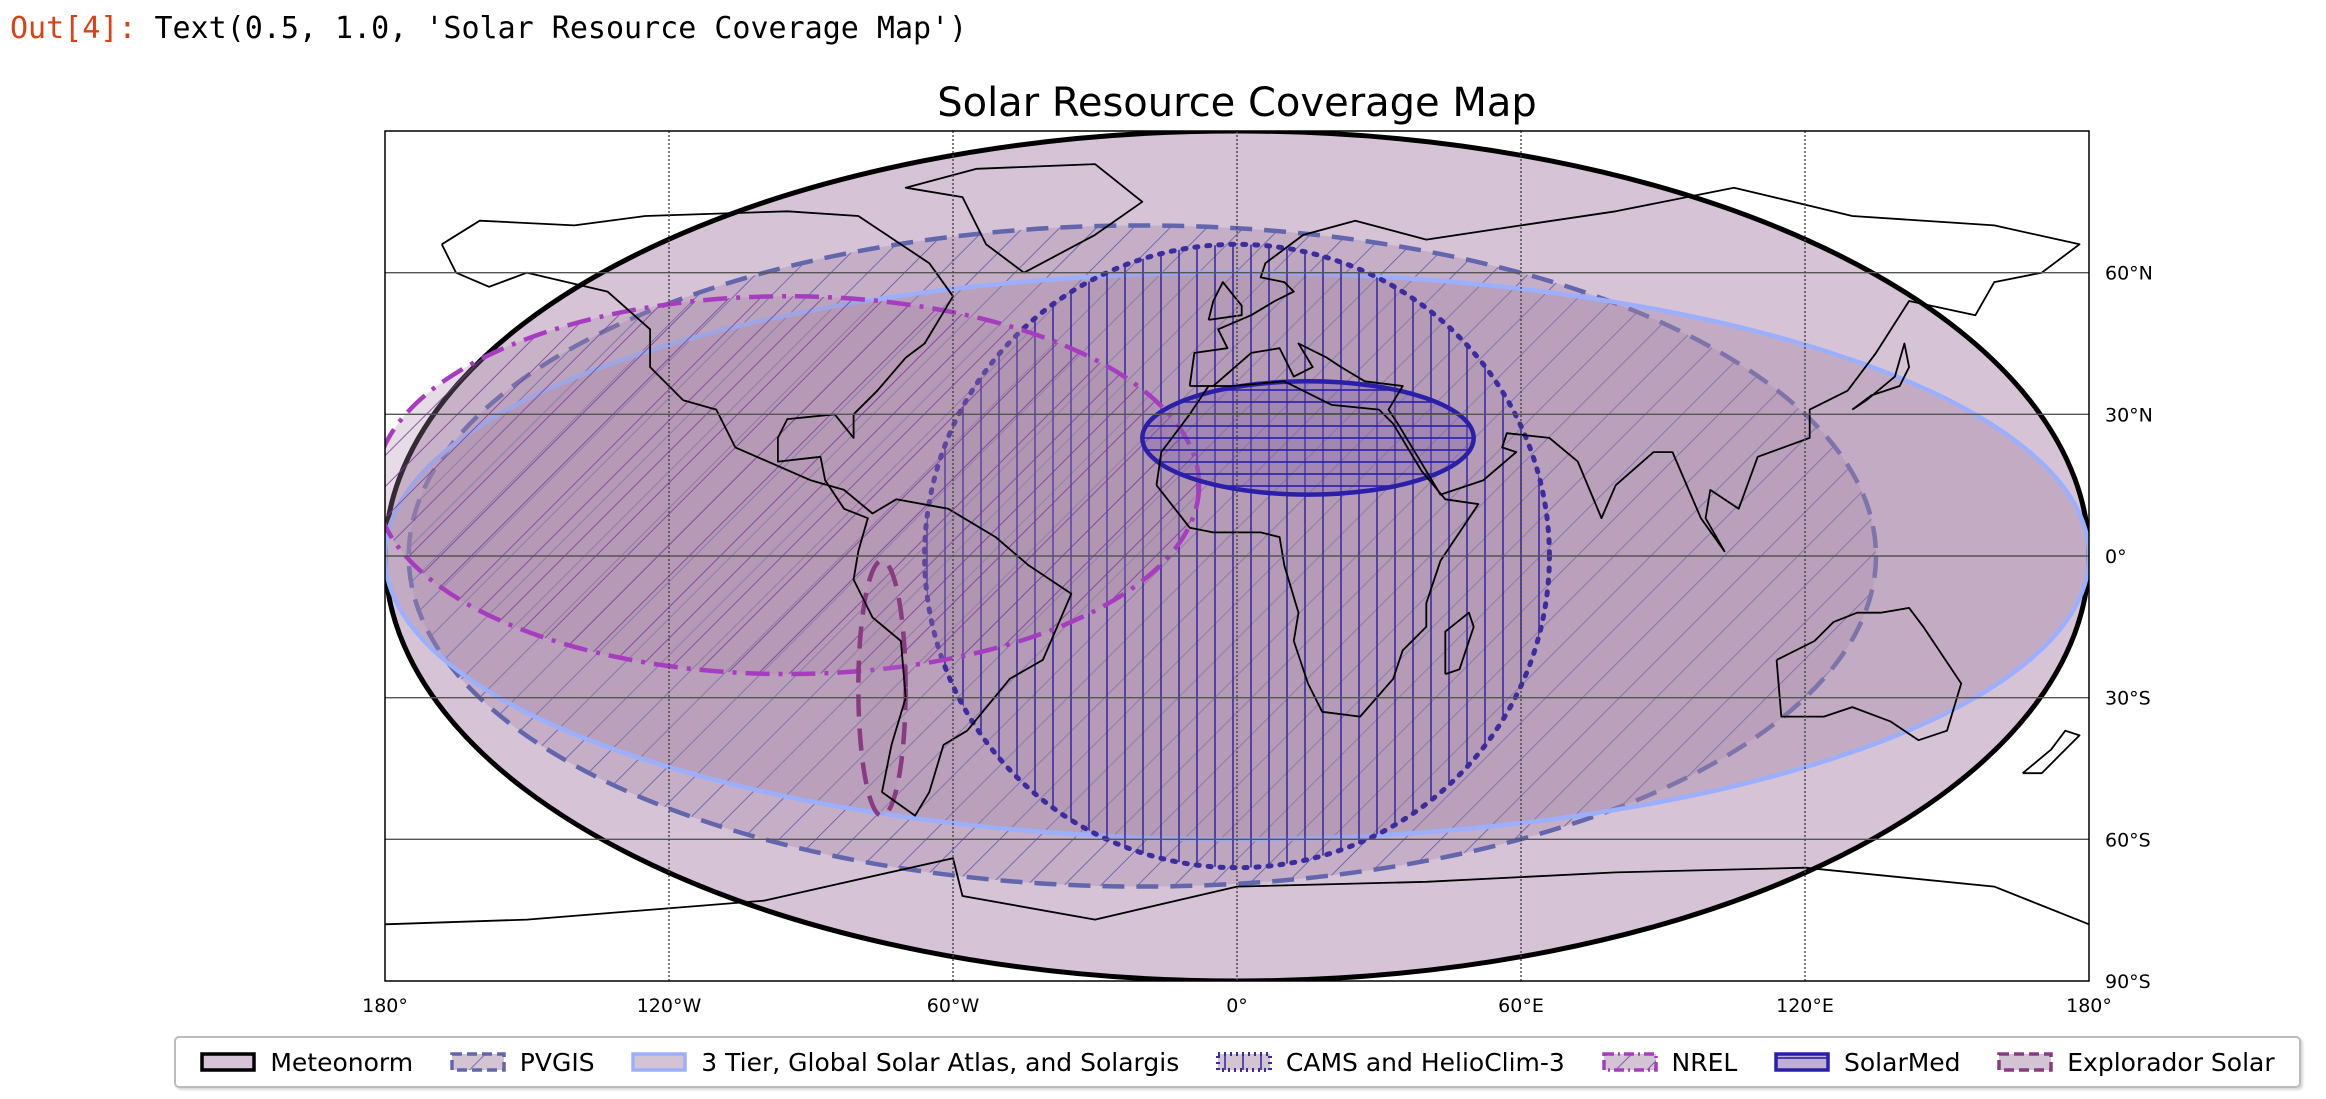  What do you see at coordinates (1521, 1006) in the screenshot?
I see `xtick-label: 60°E` at bounding box center [1521, 1006].